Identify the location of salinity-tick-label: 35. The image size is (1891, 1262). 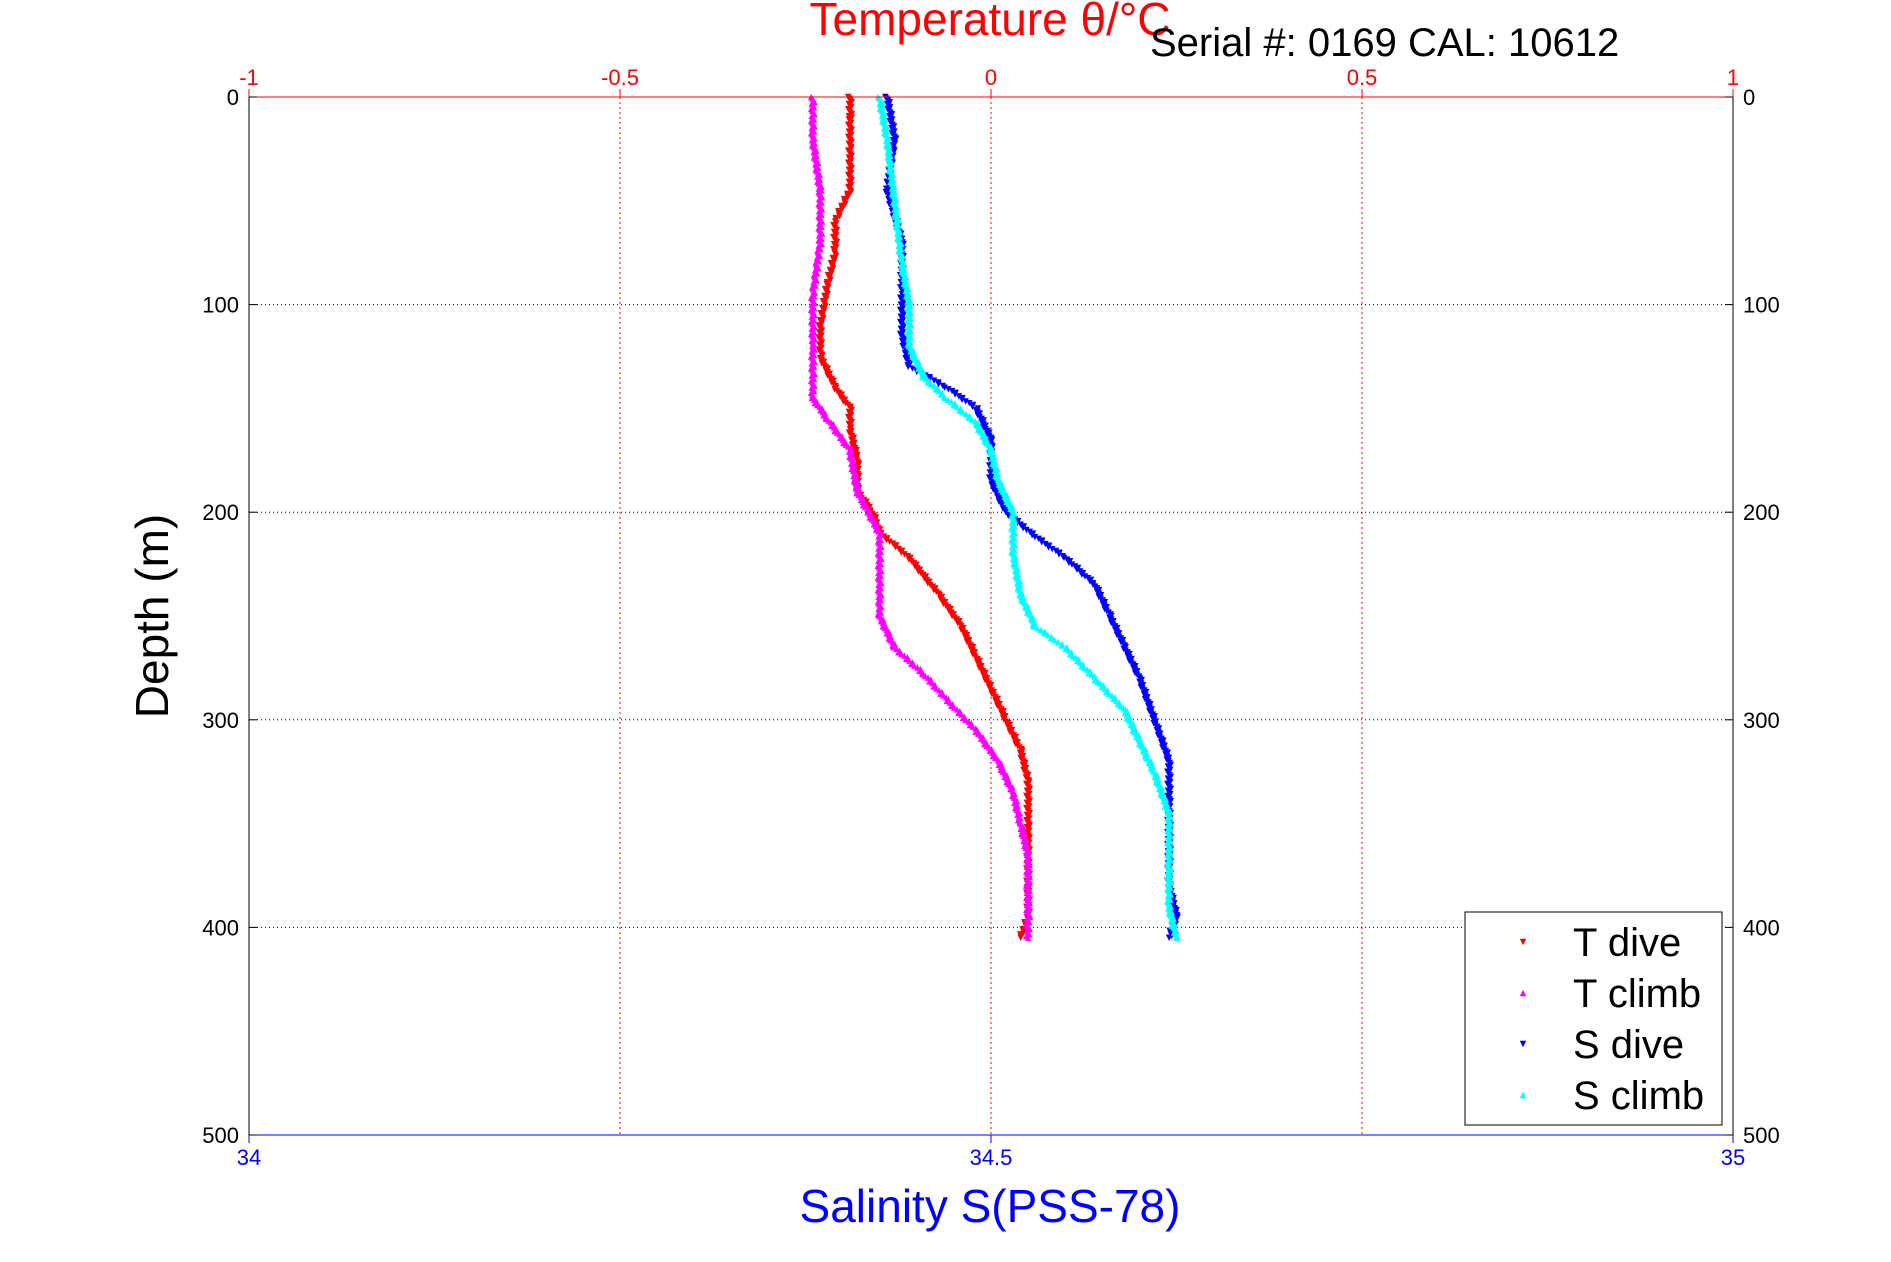
(1733, 1157).